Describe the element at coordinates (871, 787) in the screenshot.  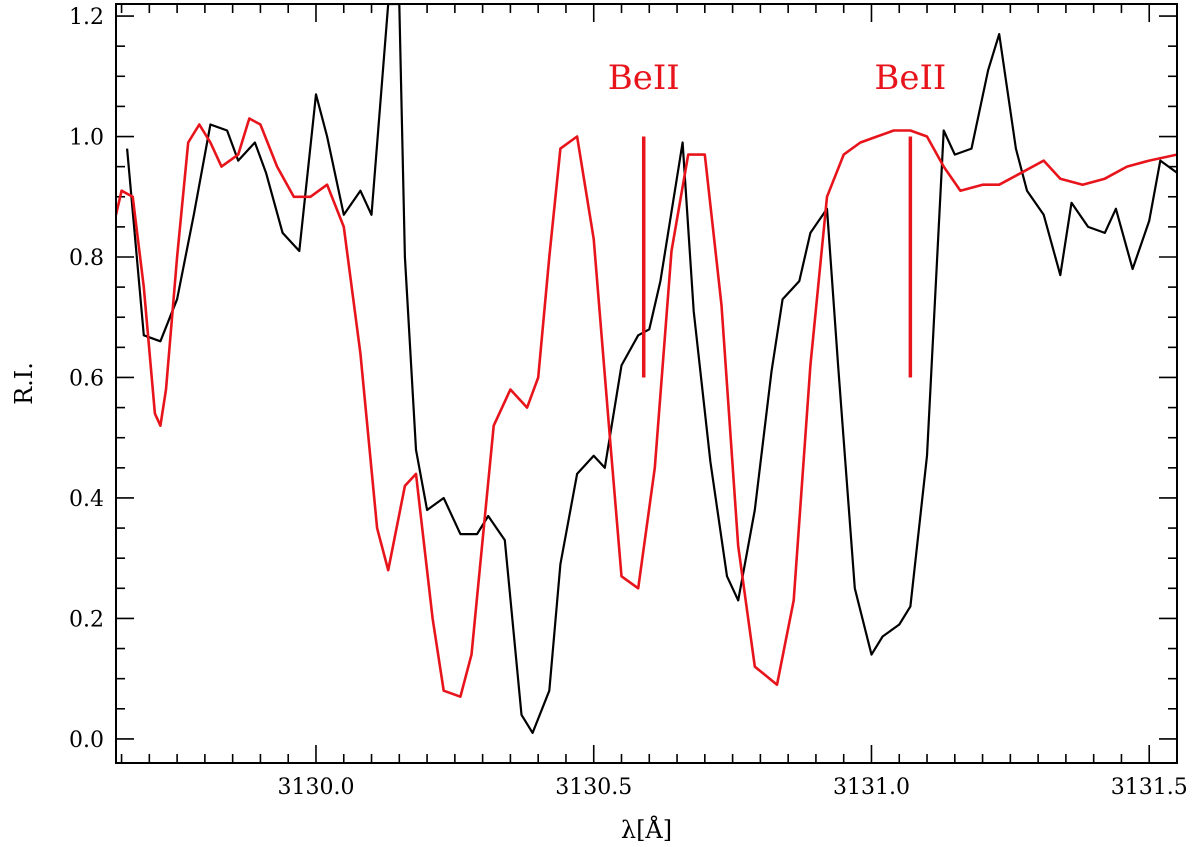
I see `x-tick-label: 3131.0` at that location.